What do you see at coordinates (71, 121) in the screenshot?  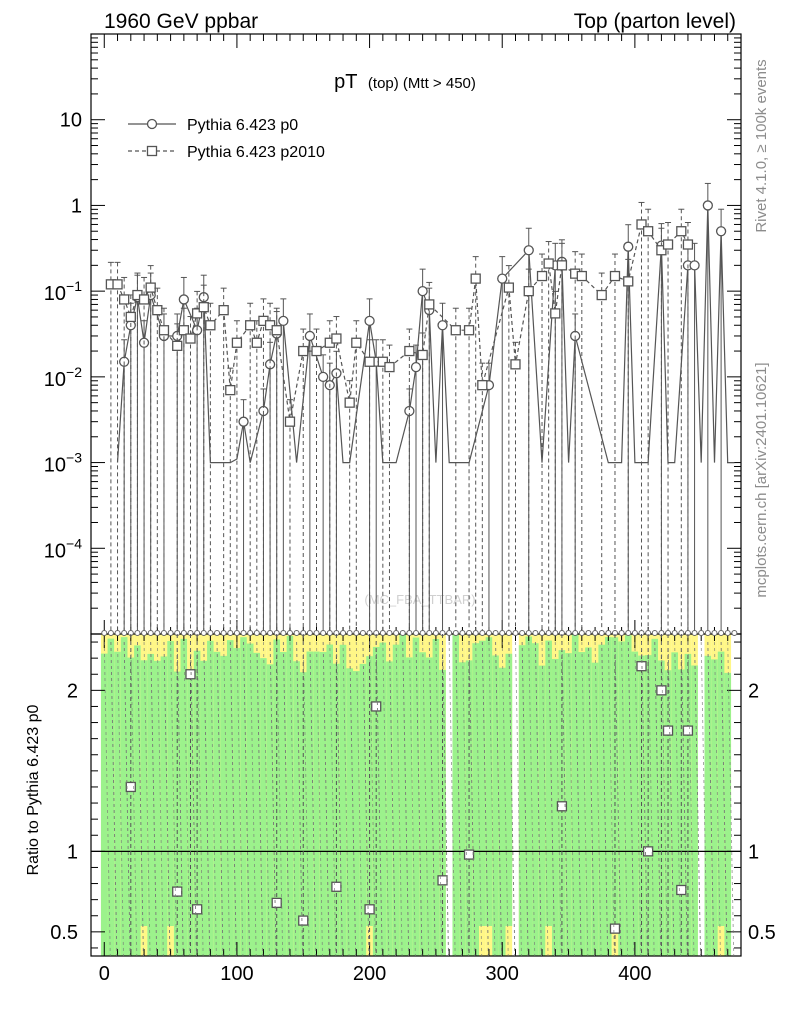 I see `main-y-tick-label: 10` at bounding box center [71, 121].